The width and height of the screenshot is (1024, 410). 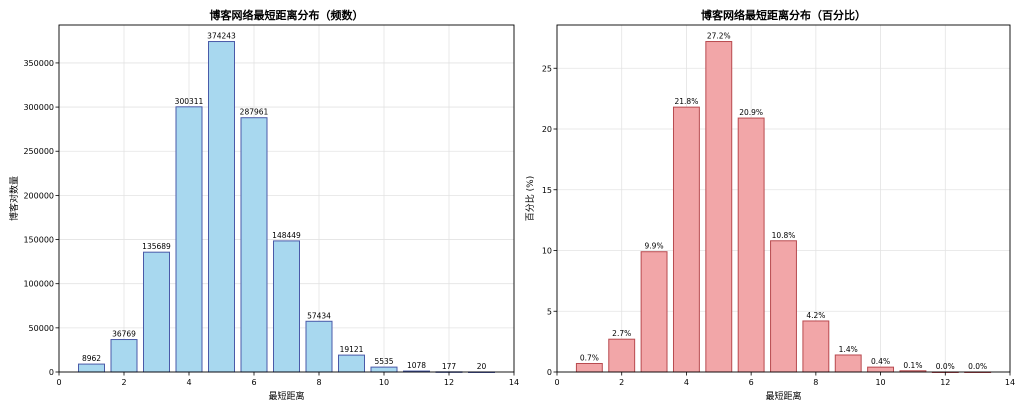 I want to click on freq-data-label: 148449, so click(x=286, y=235).